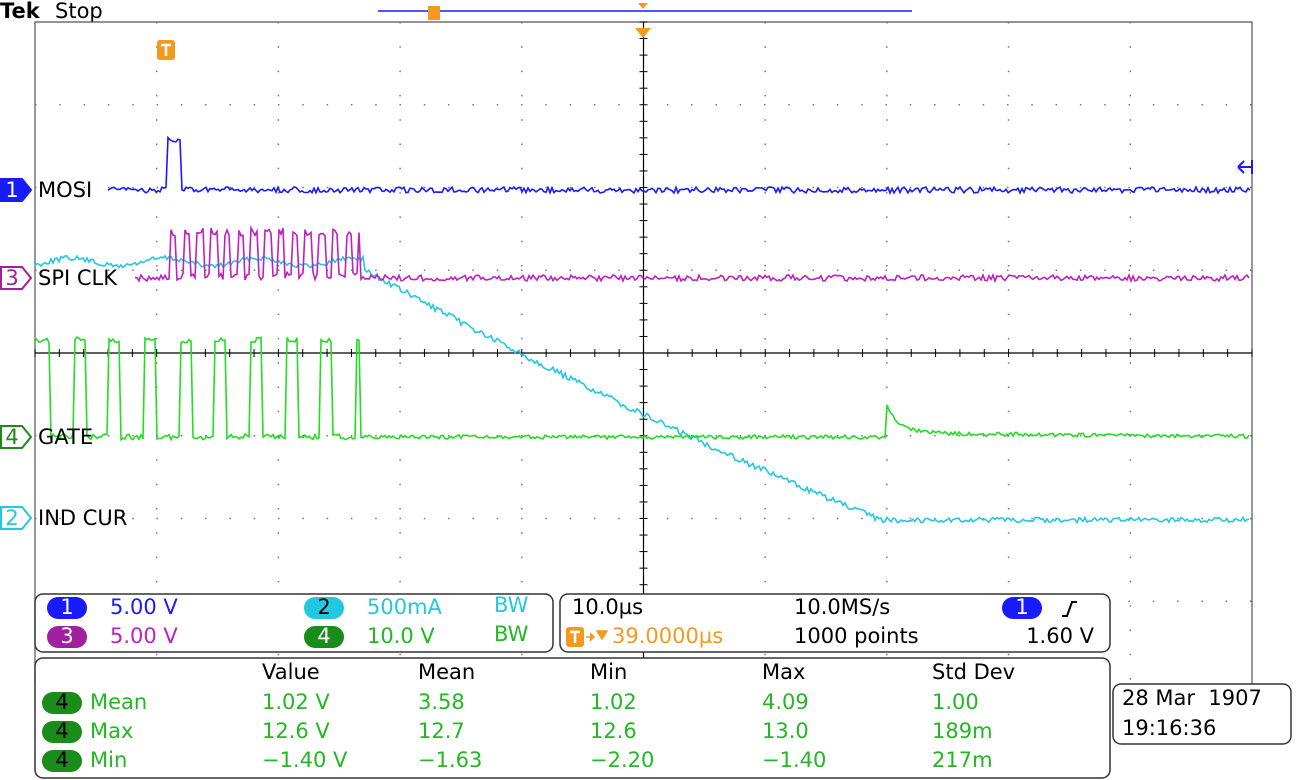 This screenshot has height=780, width=1300. I want to click on trigger-source: 1, so click(1021, 607).